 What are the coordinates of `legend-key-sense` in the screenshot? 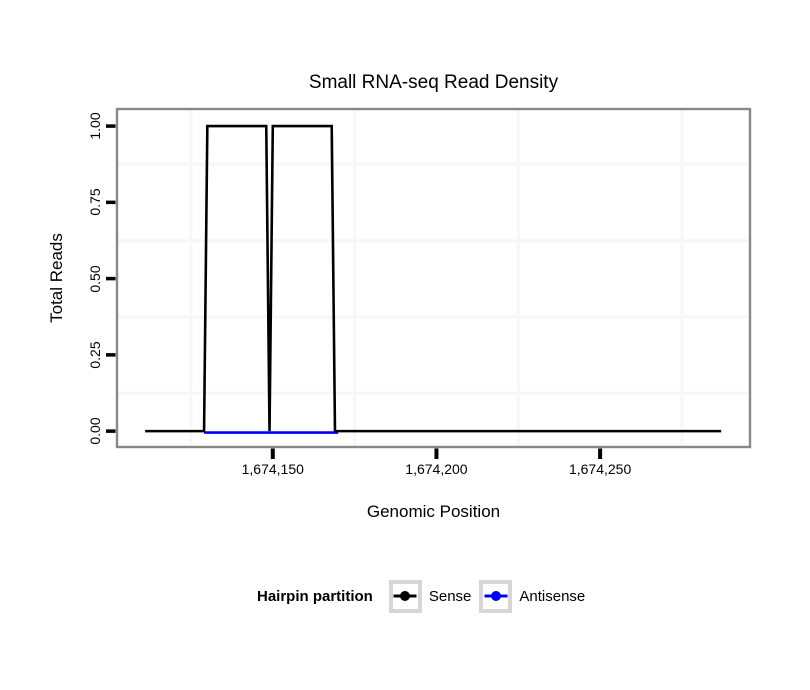 It's located at (405, 596).